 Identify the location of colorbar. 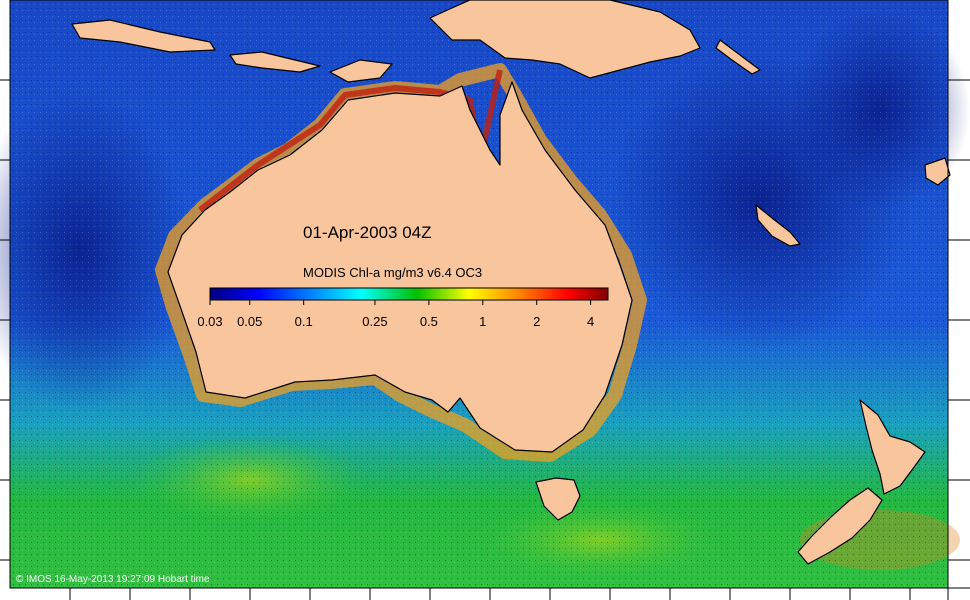
(409, 294).